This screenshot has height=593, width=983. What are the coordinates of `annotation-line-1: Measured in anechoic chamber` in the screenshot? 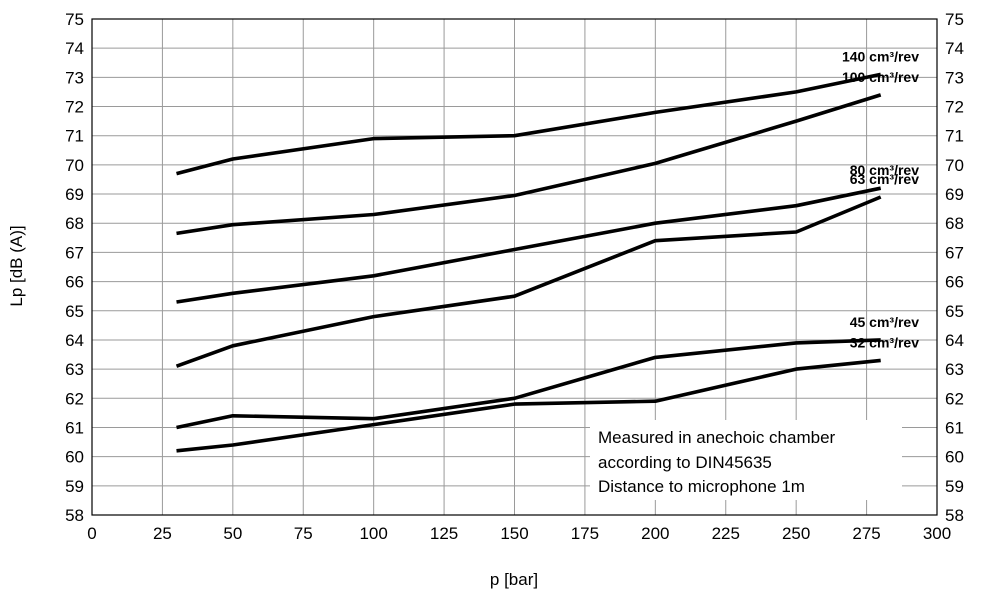 It's located at (717, 437).